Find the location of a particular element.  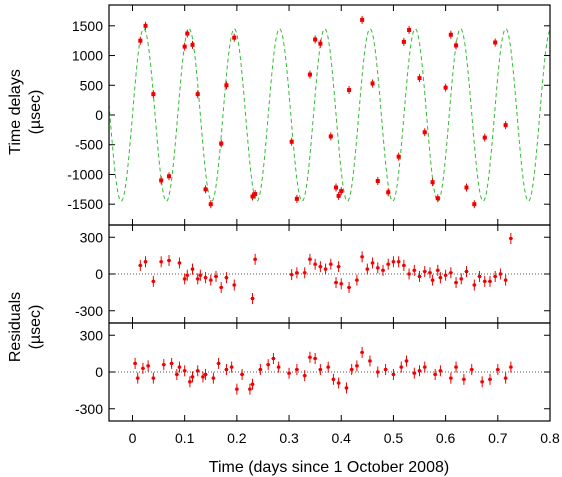

x-tick-label: 0.5 is located at coordinates (394, 438).